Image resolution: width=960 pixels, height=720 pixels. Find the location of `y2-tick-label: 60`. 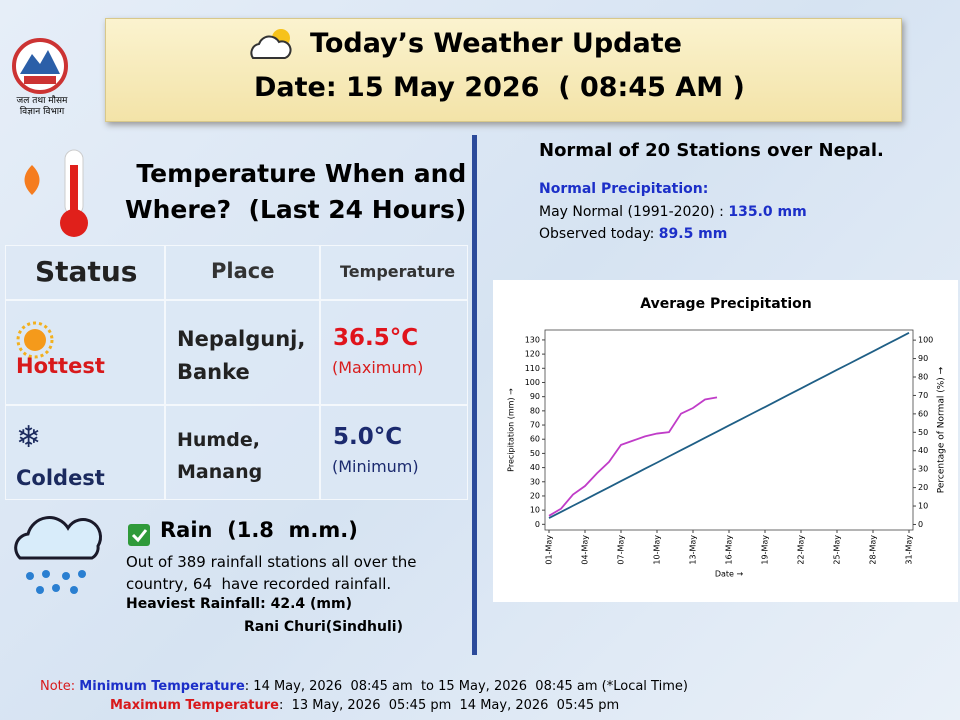

y2-tick-label: 60 is located at coordinates (923, 413).